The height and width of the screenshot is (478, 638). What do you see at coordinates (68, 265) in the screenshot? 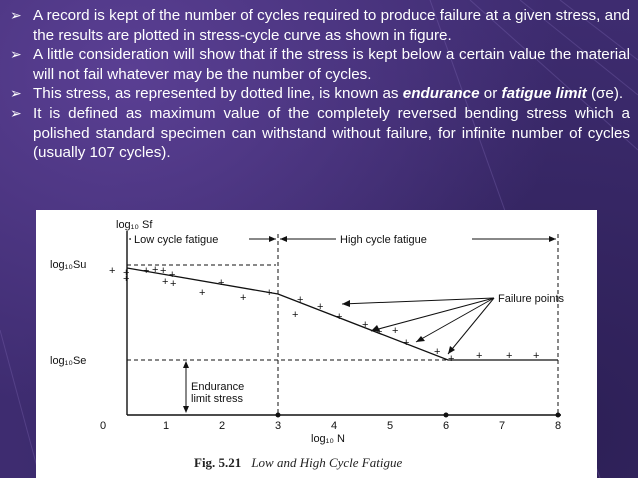
I see `su-label: log₁₀Su` at bounding box center [68, 265].